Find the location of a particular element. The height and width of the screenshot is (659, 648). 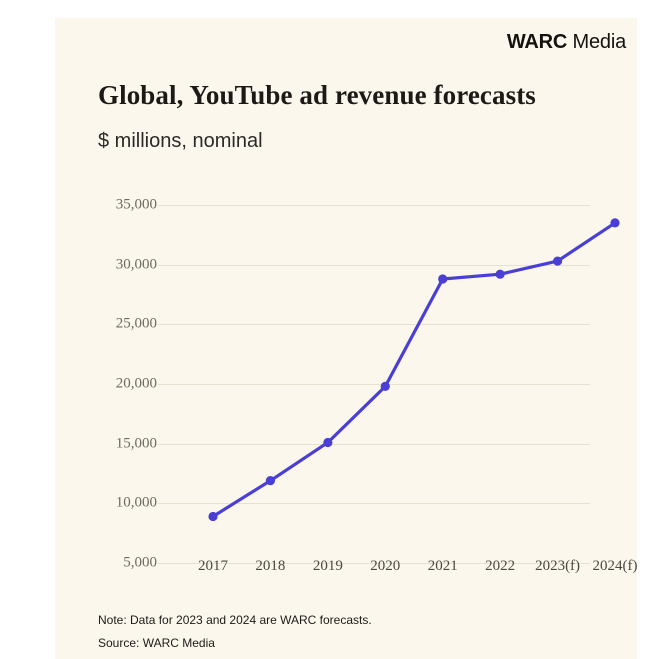

logo-text-light: Media is located at coordinates (597, 42).